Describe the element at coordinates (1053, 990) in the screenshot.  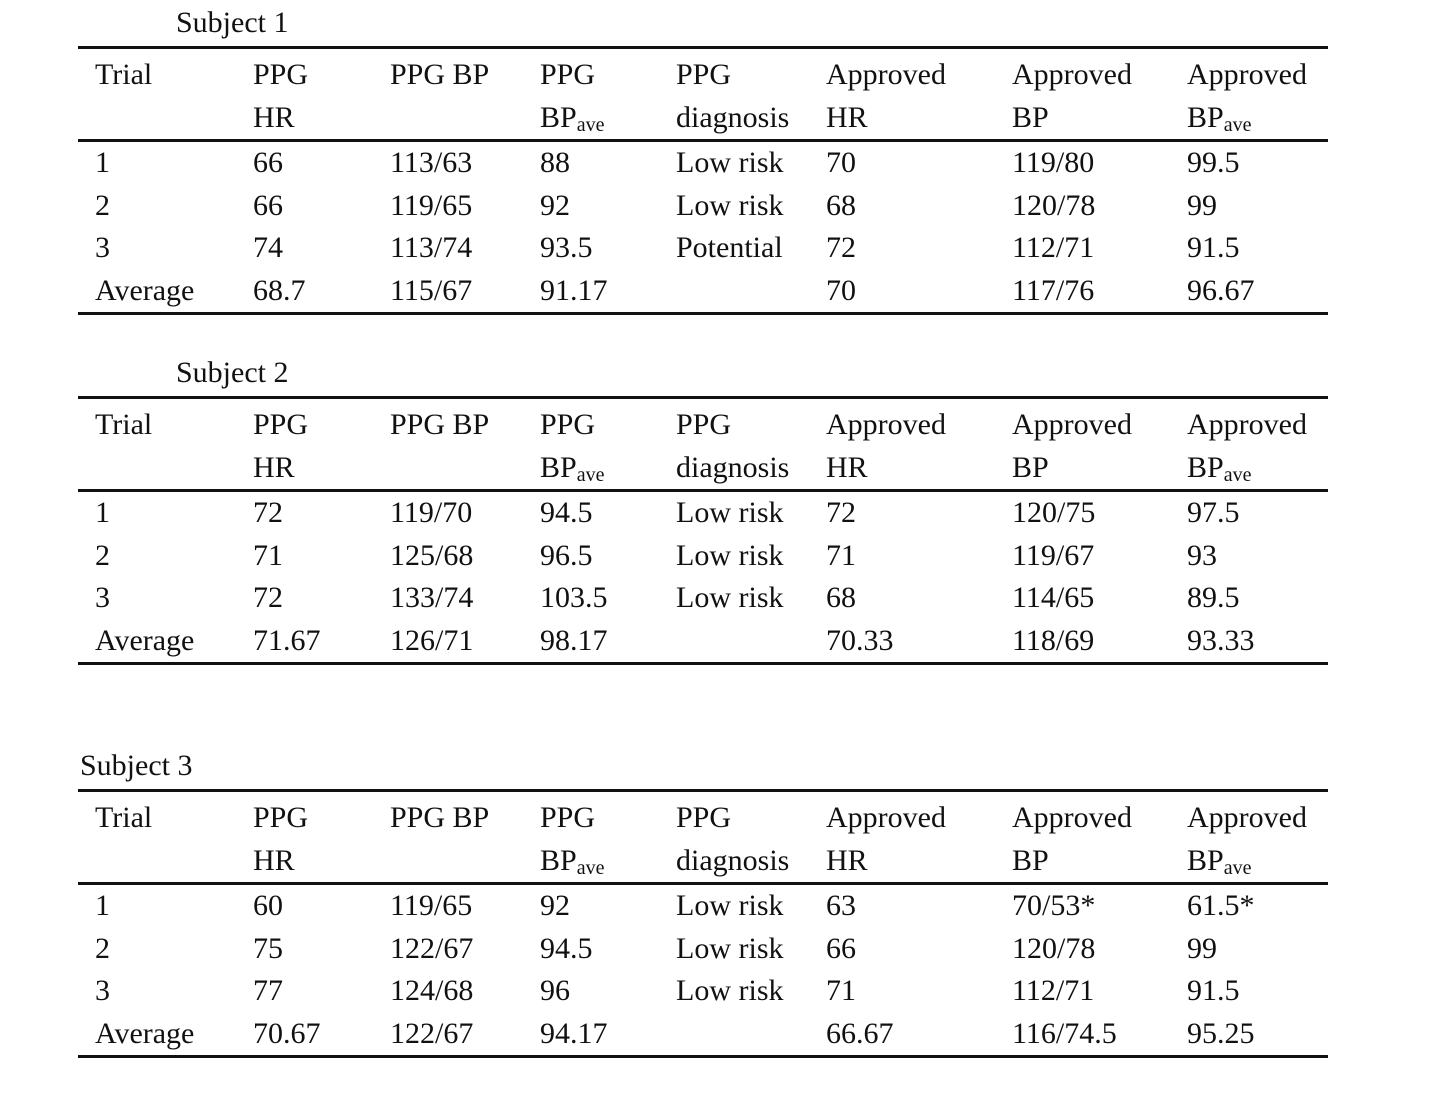
I see `cell-approved-bp: 112/71` at that location.